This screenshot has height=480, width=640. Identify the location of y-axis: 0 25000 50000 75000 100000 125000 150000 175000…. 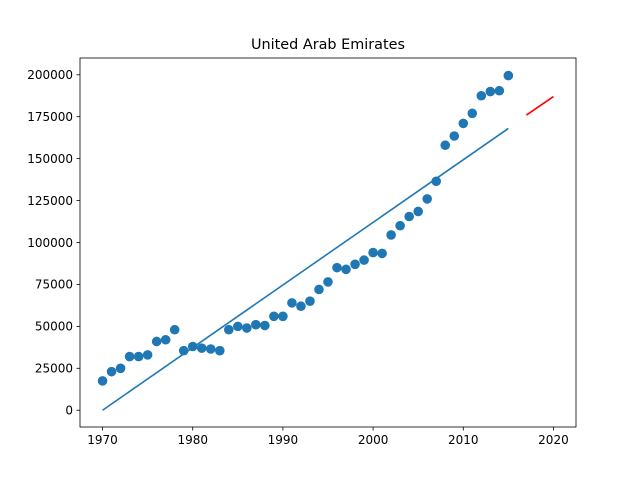
(53, 243).